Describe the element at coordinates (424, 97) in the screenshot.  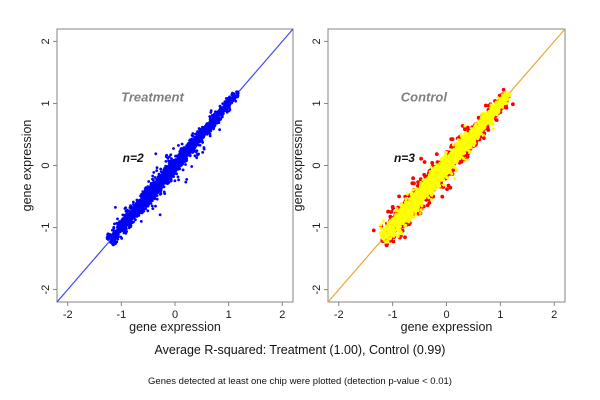
I see `panel-title: Control` at that location.